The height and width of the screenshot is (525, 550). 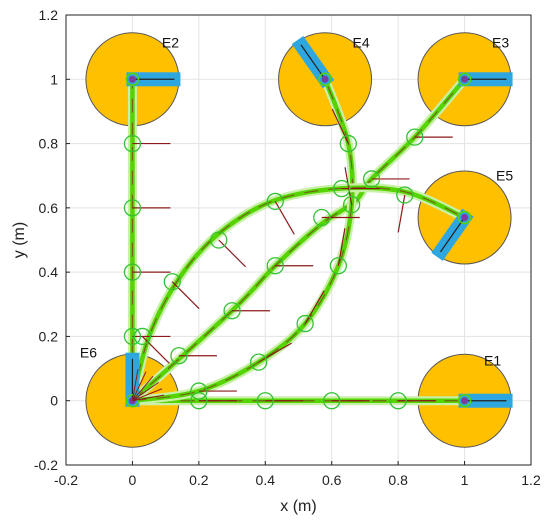 I want to click on station-label-E5: E5, so click(x=504, y=176).